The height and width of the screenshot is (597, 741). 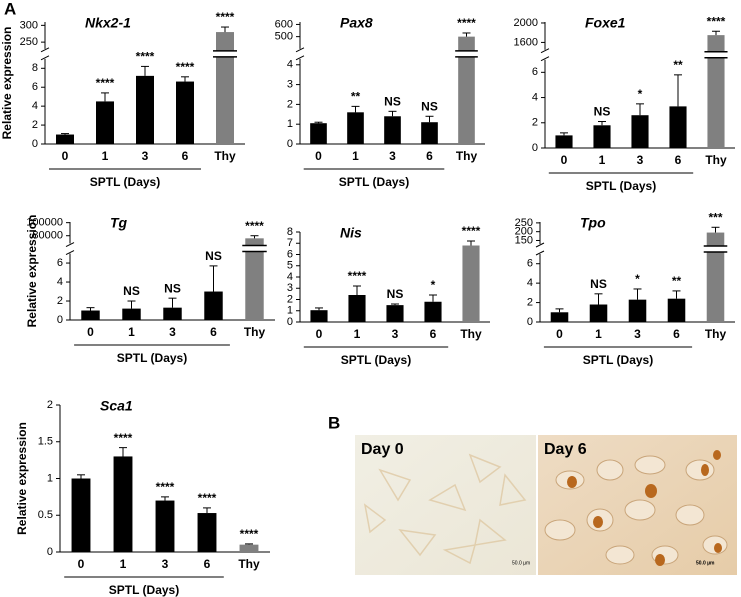 What do you see at coordinates (334, 422) in the screenshot?
I see `panel-label: B` at bounding box center [334, 422].